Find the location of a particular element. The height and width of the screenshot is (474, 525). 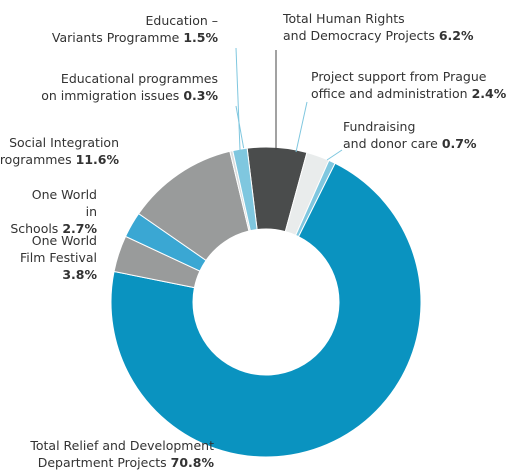

value-label: 0.3% is located at coordinates (200, 95).